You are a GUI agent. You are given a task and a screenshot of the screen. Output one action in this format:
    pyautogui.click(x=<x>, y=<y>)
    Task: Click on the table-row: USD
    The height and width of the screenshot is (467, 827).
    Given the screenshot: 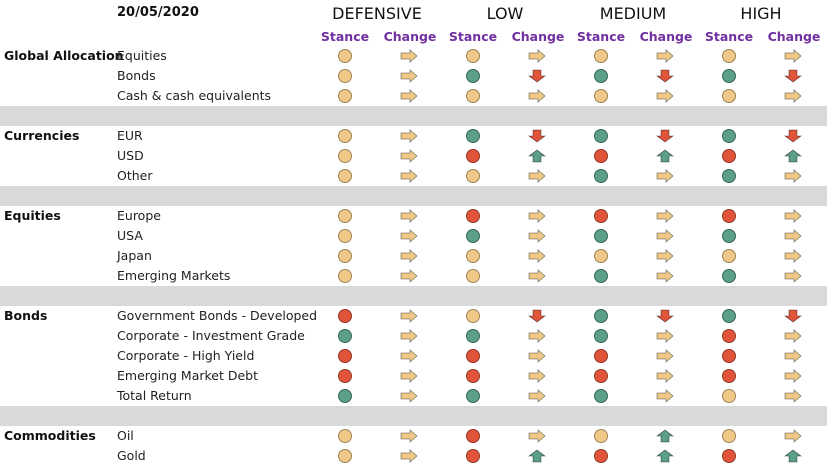 What is the action you would take?
    pyautogui.click(x=413, y=156)
    